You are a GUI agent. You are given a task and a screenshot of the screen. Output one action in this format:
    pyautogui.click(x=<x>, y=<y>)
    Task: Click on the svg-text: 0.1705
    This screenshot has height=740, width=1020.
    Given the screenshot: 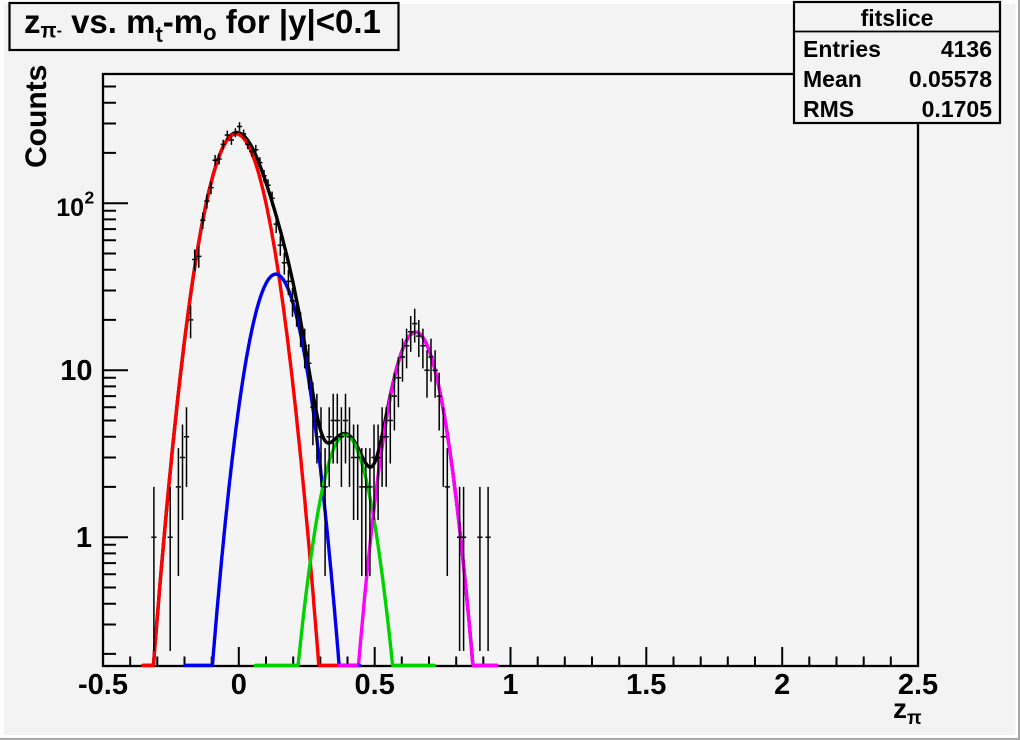 What is the action you would take?
    pyautogui.click(x=957, y=109)
    